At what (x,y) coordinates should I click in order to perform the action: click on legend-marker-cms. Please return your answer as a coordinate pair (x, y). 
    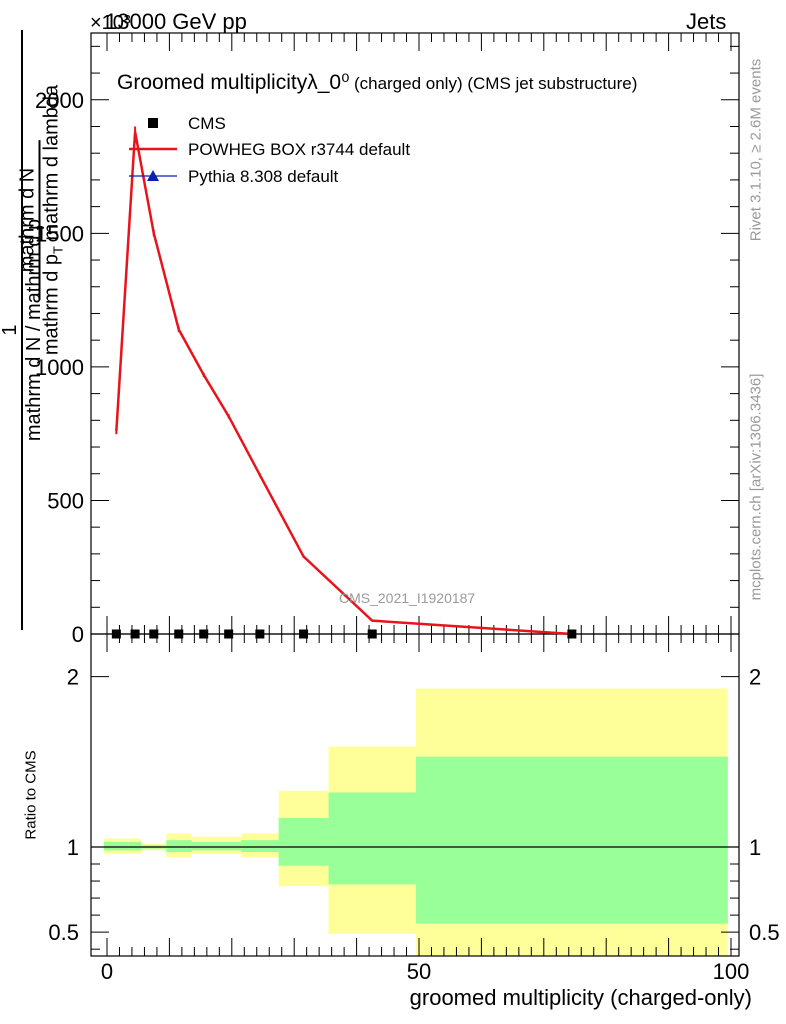
    Looking at the image, I should click on (153, 123).